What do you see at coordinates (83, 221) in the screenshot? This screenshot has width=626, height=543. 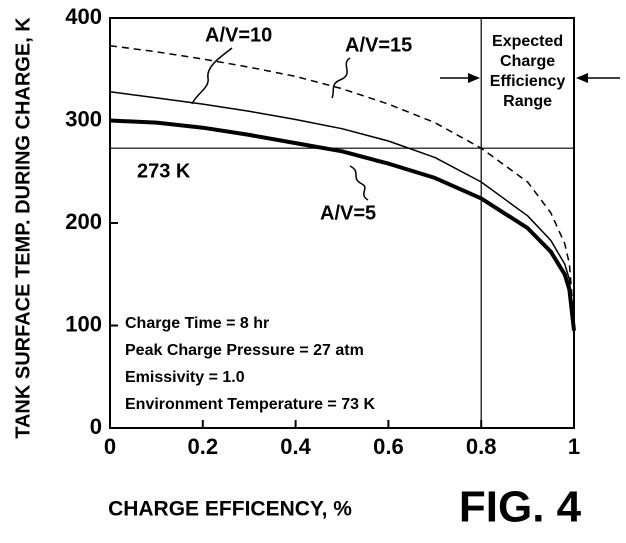 I see `y-tick-label: 200` at bounding box center [83, 221].